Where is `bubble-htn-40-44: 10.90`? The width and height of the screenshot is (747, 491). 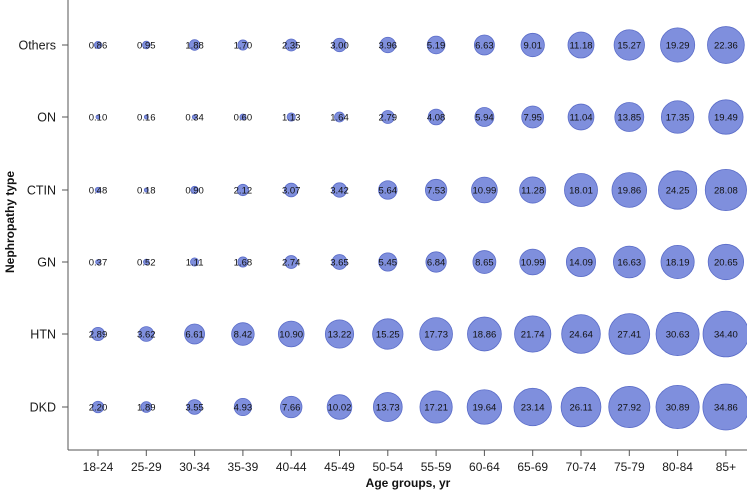
bubble-htn-40-44: 10.90 is located at coordinates (291, 334).